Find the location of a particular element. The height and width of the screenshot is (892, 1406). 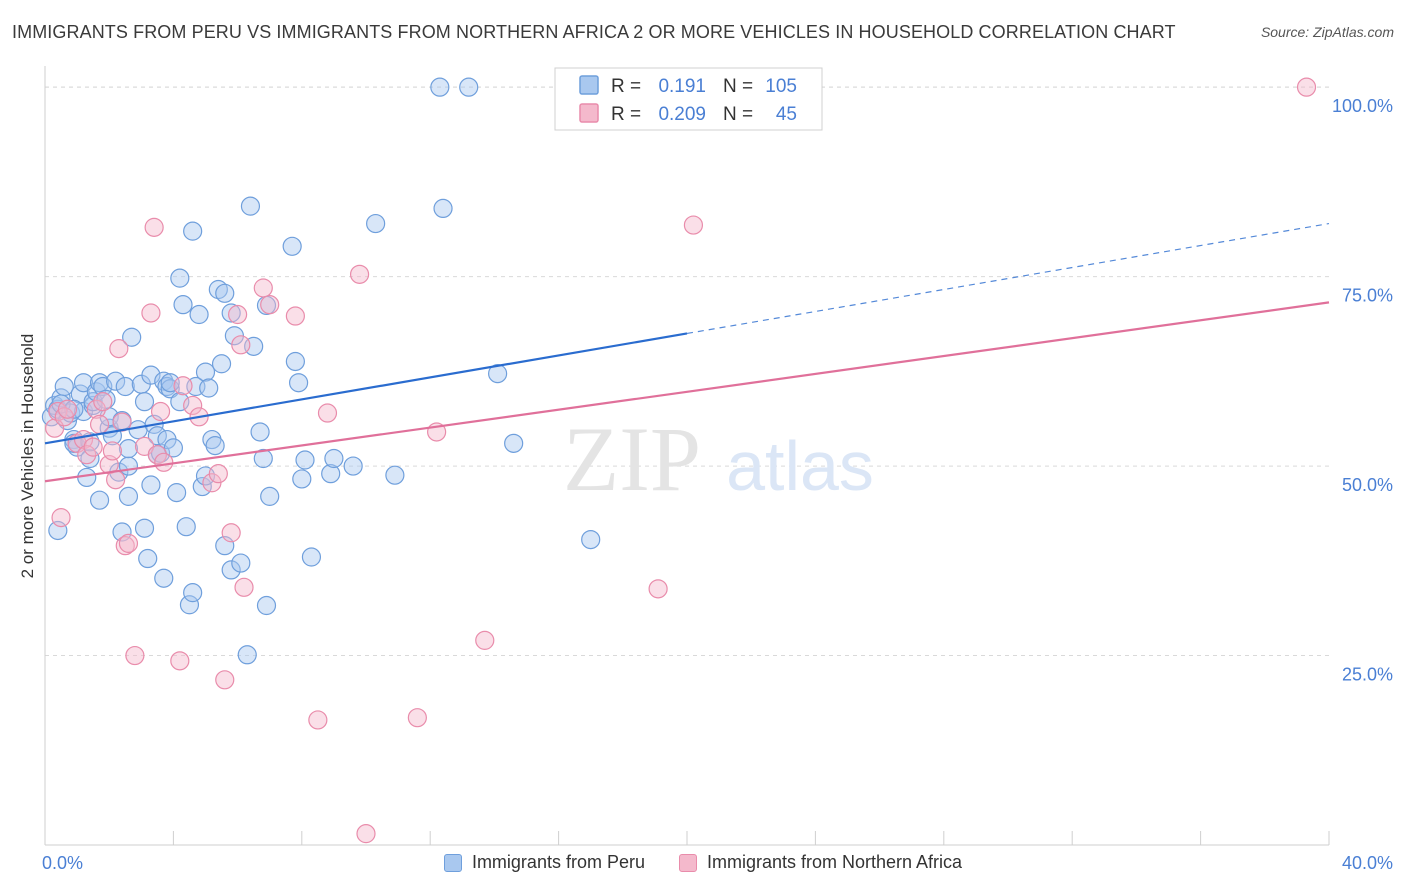

watermark-atlas: atlas is located at coordinates (800, 466).